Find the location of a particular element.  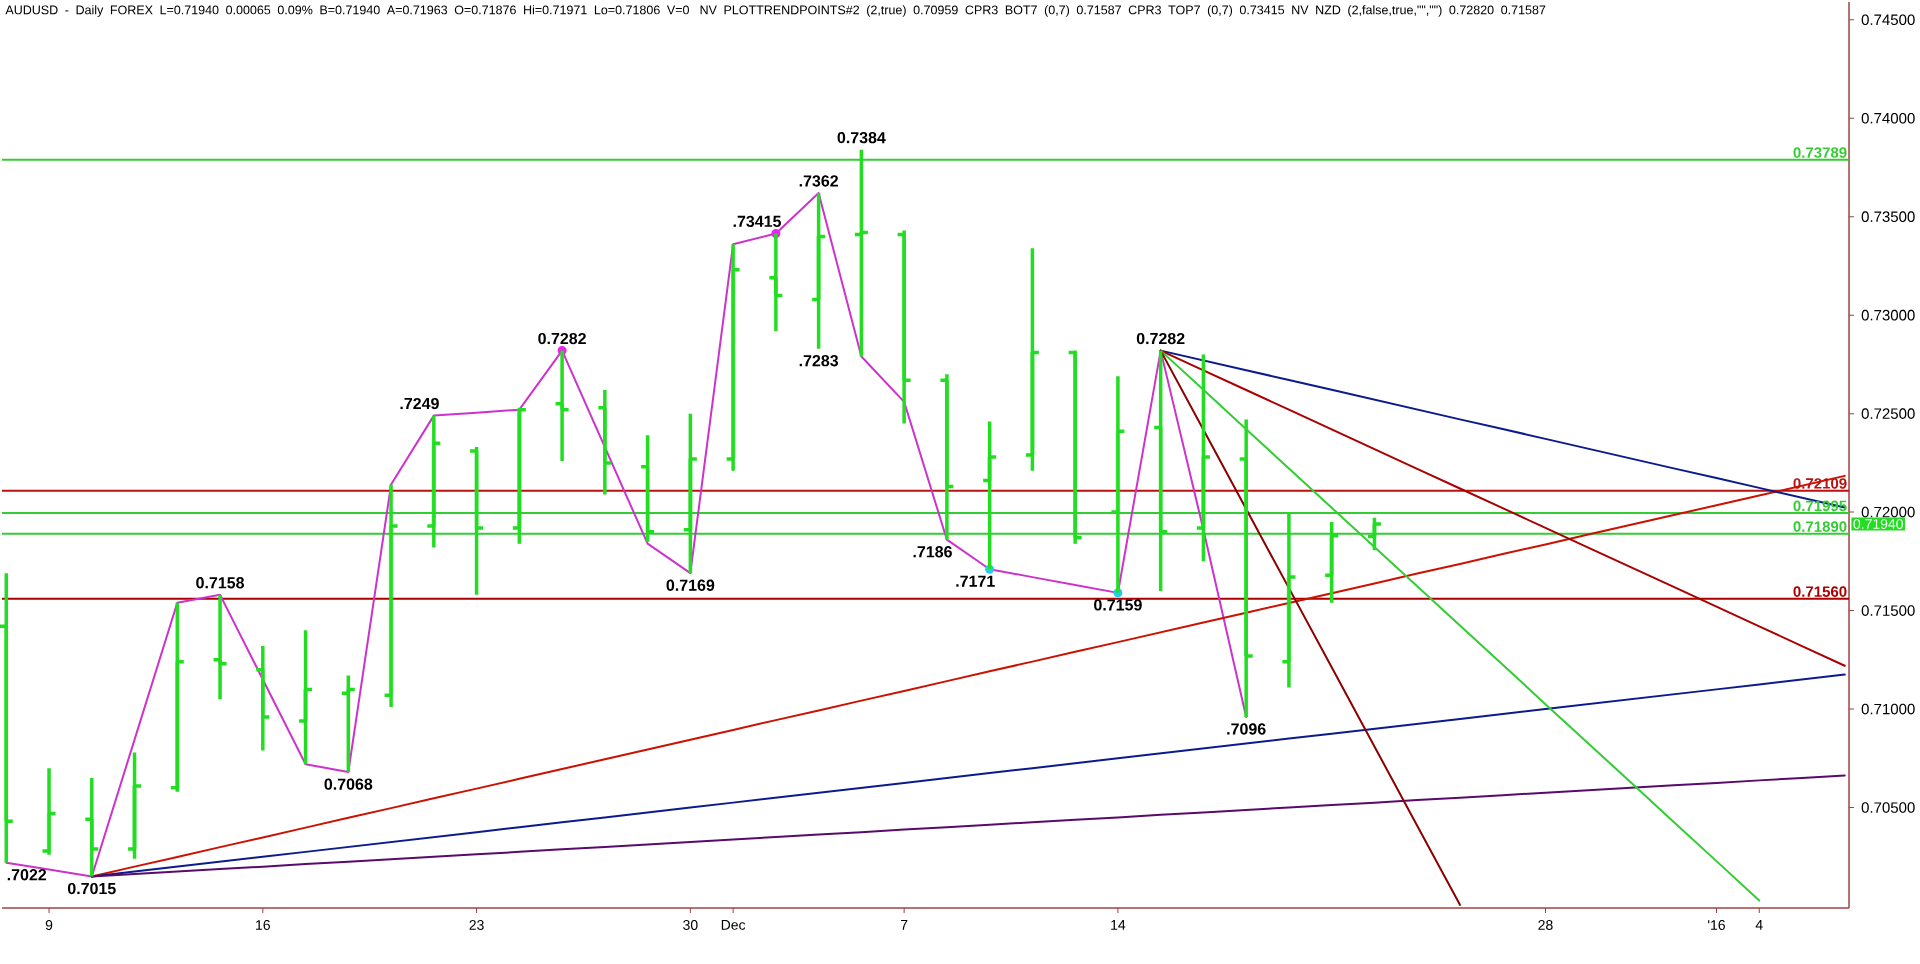

data-label: 0.7158 is located at coordinates (220, 583).